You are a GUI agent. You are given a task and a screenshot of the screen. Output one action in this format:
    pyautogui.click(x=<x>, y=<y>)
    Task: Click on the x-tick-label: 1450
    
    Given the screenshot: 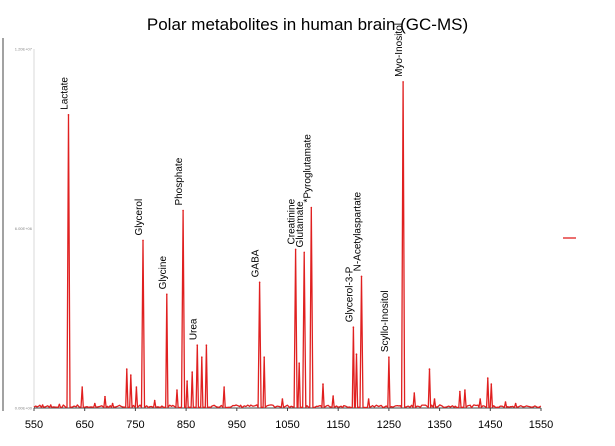 What is the action you would take?
    pyautogui.click(x=490, y=425)
    